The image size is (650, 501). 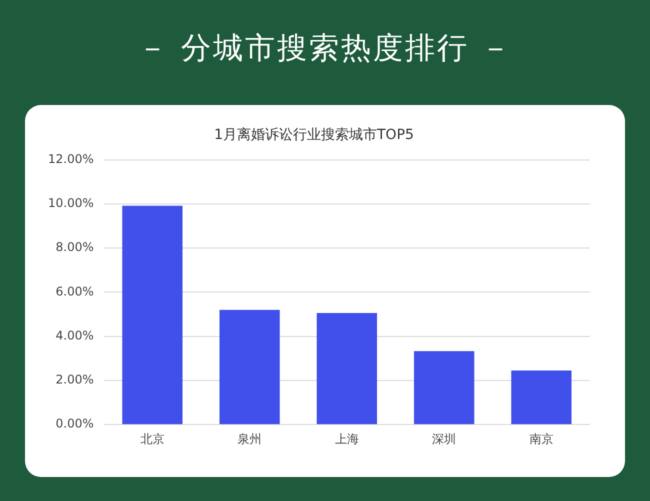 I want to click on x-tick-label: 北京, so click(x=152, y=439).